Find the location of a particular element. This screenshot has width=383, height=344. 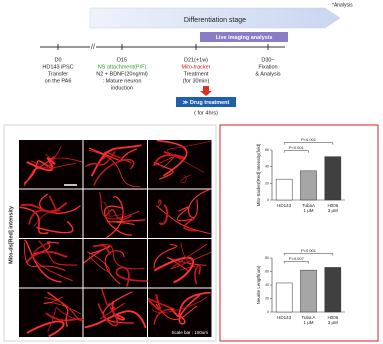

event-line: Transfer is located at coordinates (58, 74).